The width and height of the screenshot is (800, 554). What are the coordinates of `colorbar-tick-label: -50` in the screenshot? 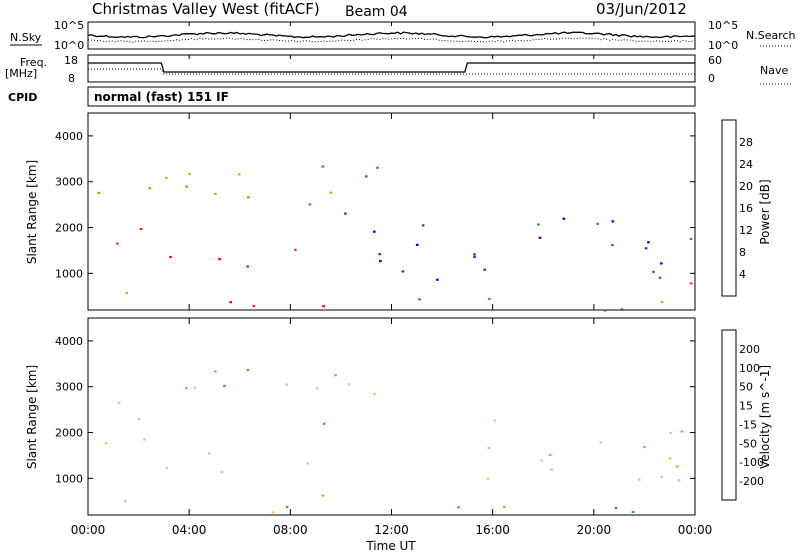 It's located at (748, 443).